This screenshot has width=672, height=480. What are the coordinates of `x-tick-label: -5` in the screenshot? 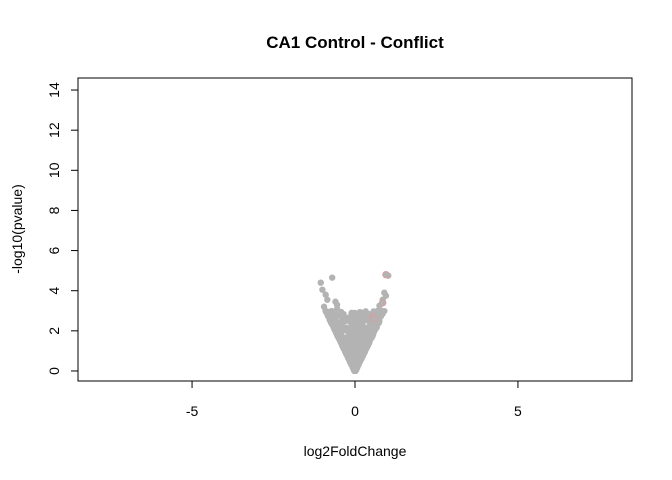 It's located at (192, 411).